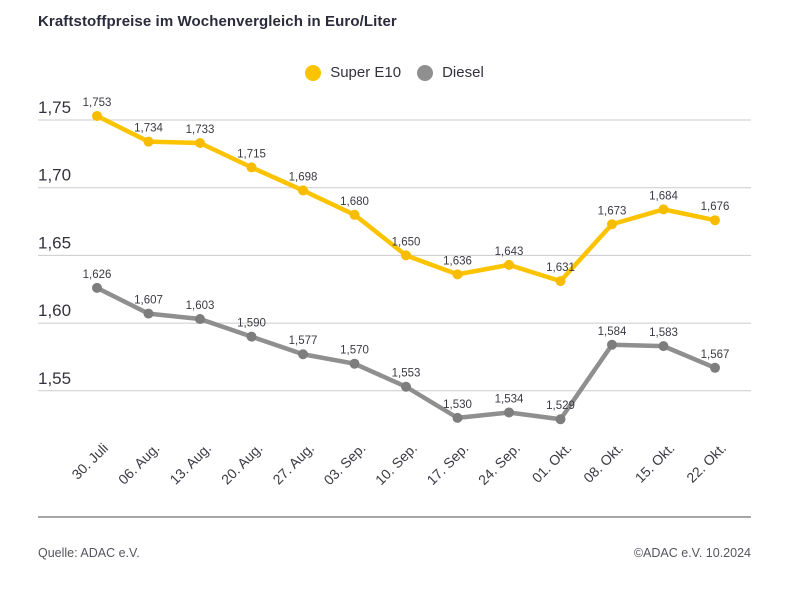 This screenshot has height=593, width=789. What do you see at coordinates (499, 464) in the screenshot?
I see `x-axis-label: 24. Sep.` at bounding box center [499, 464].